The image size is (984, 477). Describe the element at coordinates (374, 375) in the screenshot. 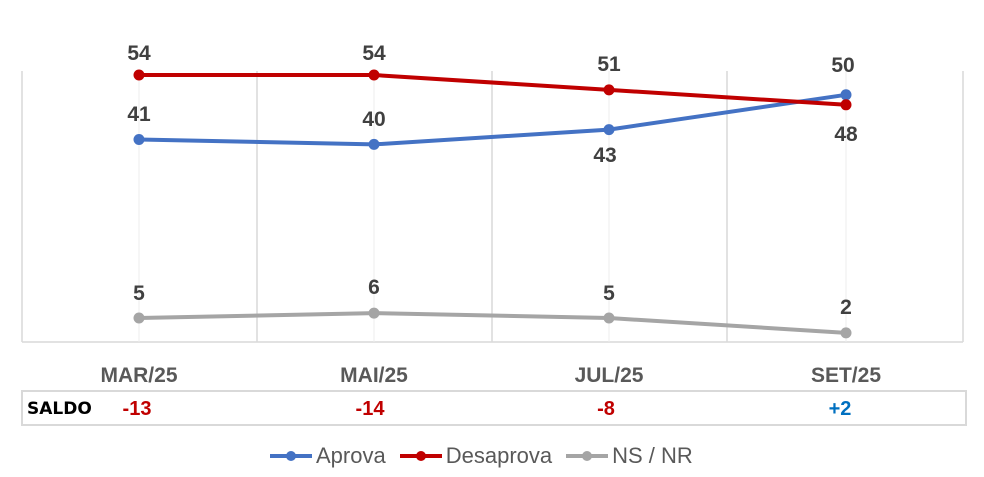

I see `x-label-mai25: MAI/25` at that location.